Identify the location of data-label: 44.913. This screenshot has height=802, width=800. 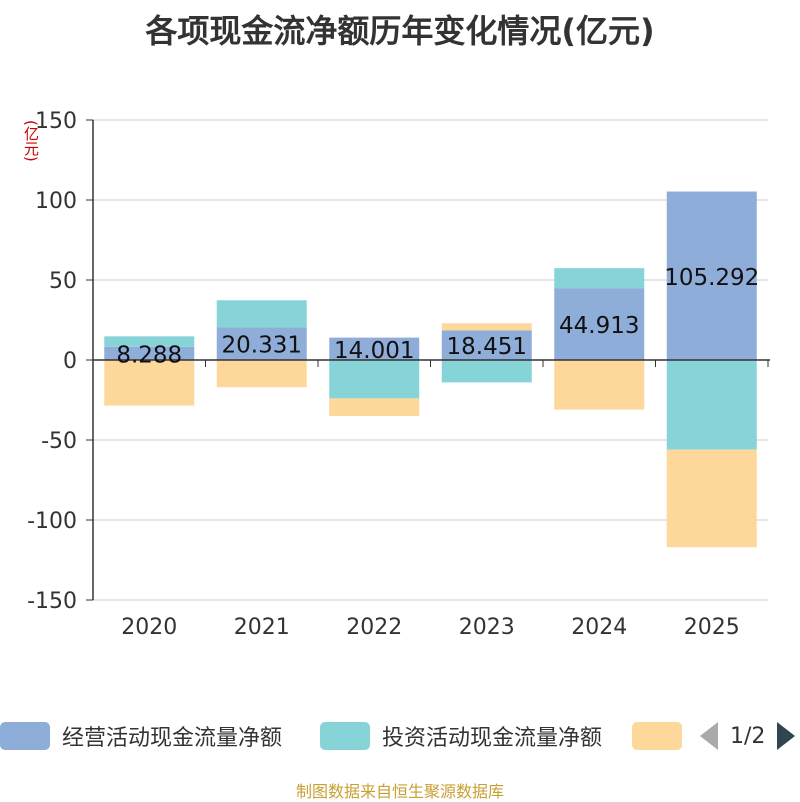
(599, 326).